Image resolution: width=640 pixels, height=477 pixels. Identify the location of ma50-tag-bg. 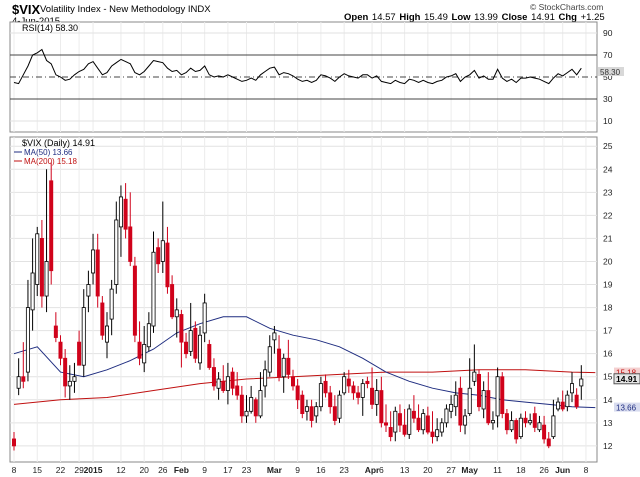
(627, 407).